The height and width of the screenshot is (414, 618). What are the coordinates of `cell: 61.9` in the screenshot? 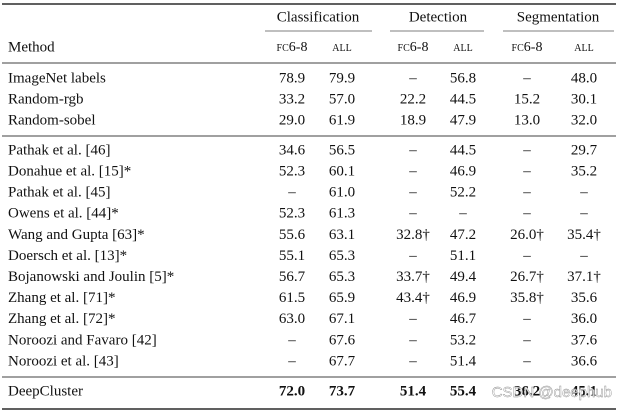 It's located at (342, 121).